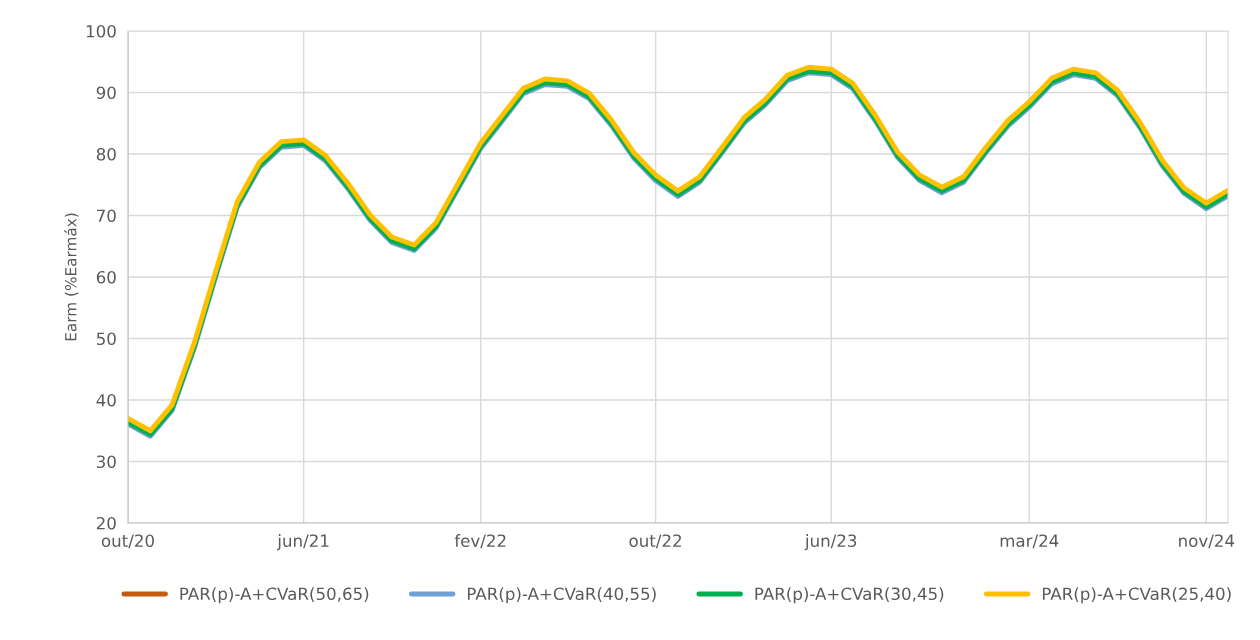 The width and height of the screenshot is (1260, 640). Describe the element at coordinates (106, 400) in the screenshot. I see `y-tick-label: 40` at that location.